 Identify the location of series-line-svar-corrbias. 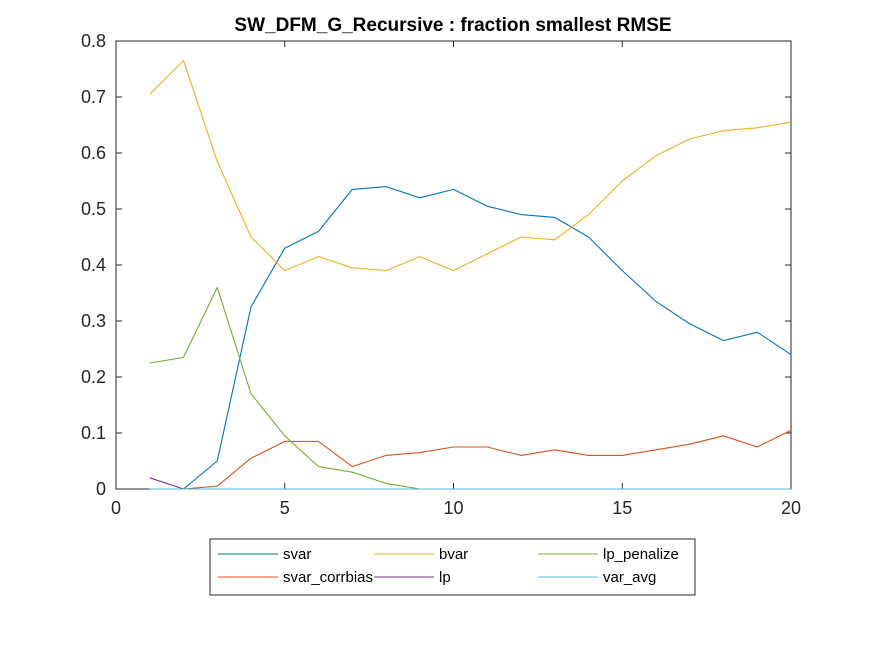
(470, 459).